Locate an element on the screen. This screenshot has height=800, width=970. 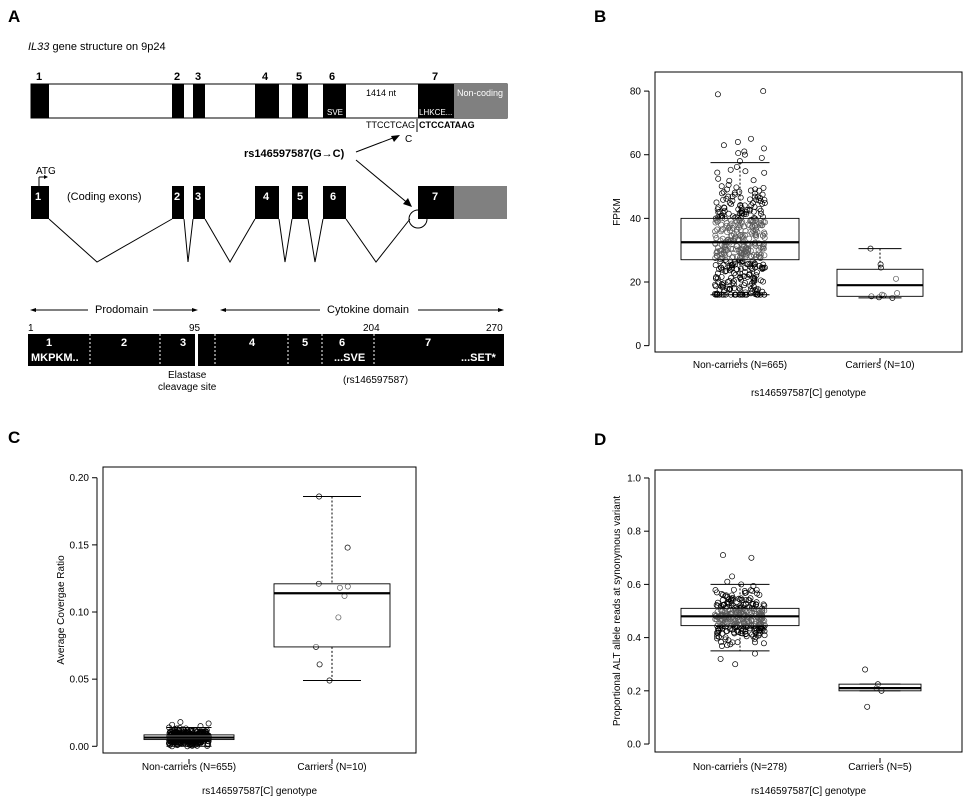
protein-end-seq: ...SET* is located at coordinates (479, 358).